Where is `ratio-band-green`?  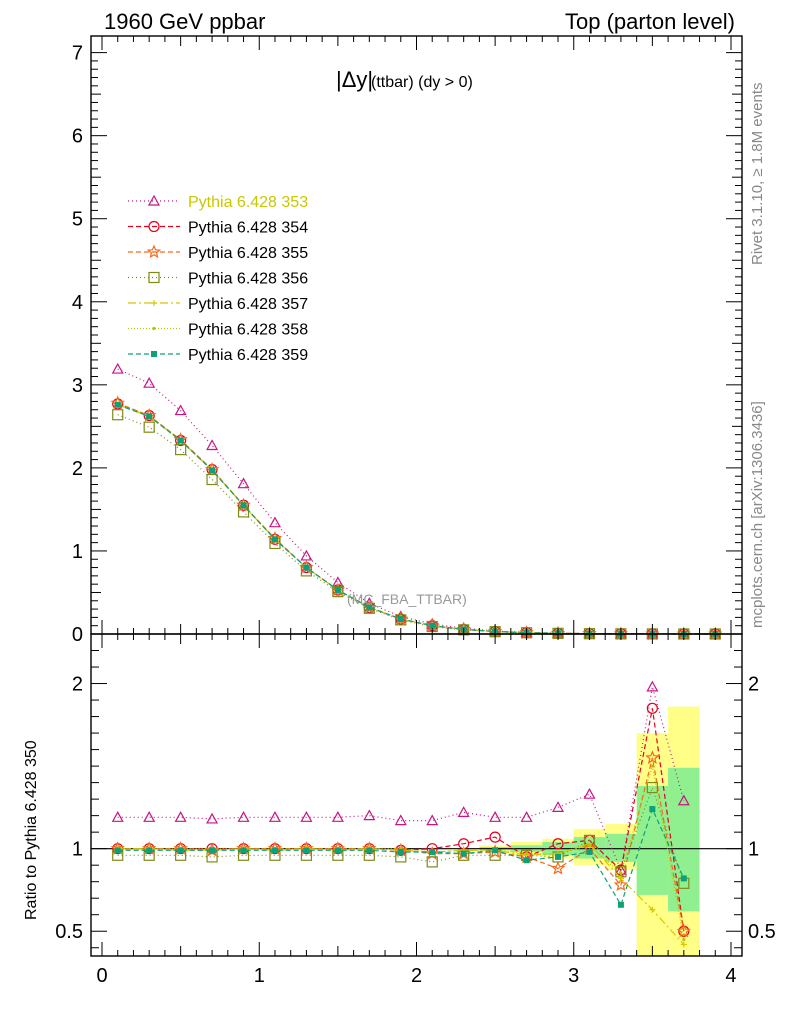 ratio-band-green is located at coordinates (684, 839).